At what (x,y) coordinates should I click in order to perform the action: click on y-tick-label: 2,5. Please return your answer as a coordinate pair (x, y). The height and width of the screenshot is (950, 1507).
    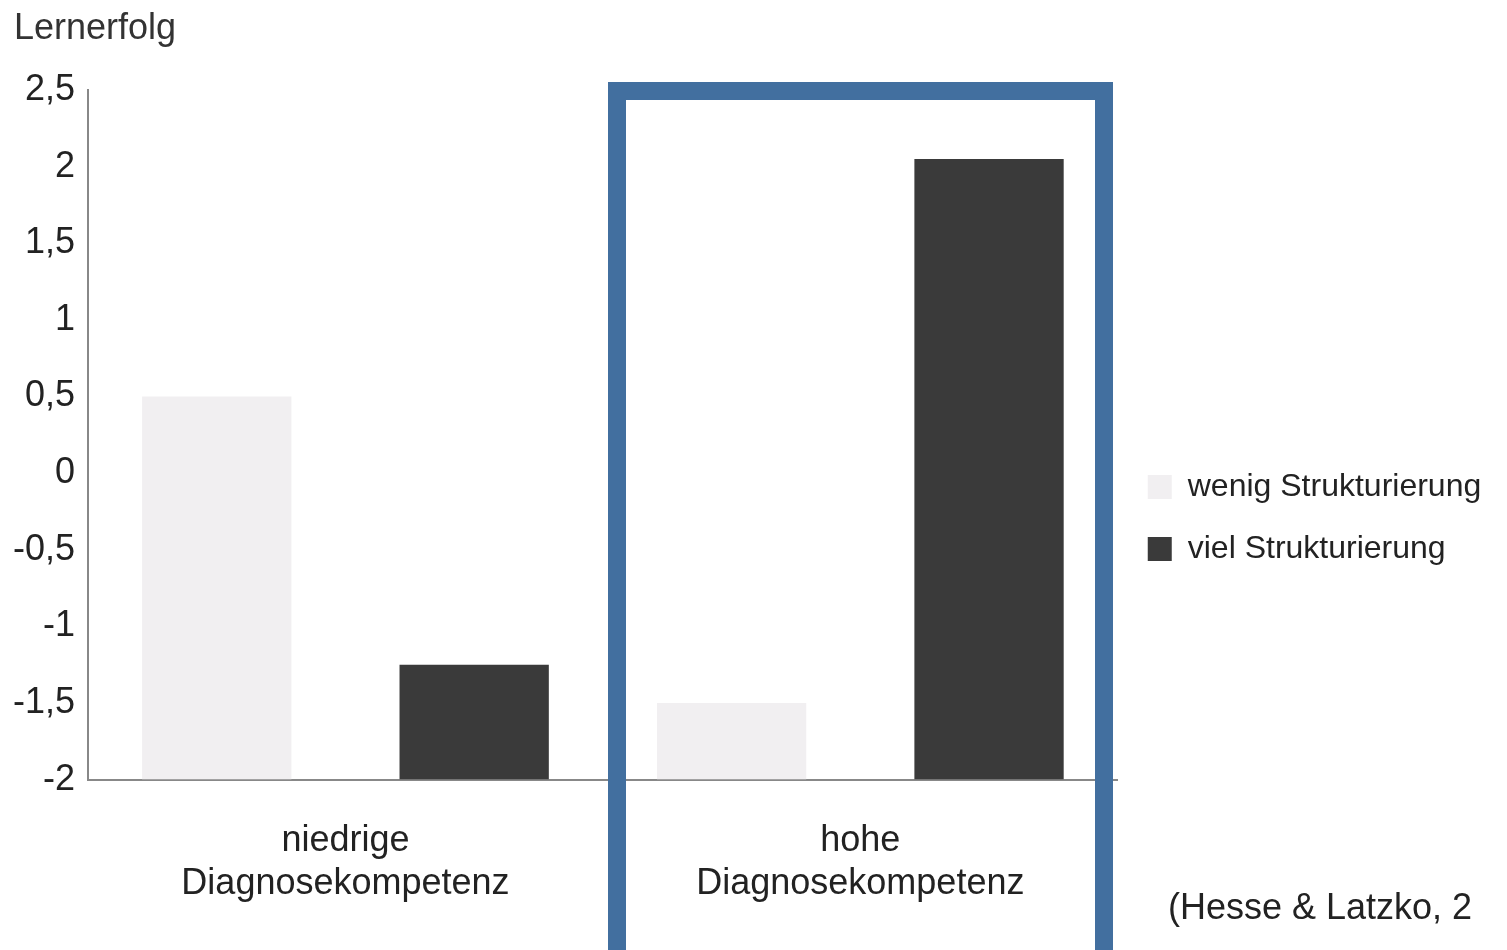
    Looking at the image, I should click on (50, 87).